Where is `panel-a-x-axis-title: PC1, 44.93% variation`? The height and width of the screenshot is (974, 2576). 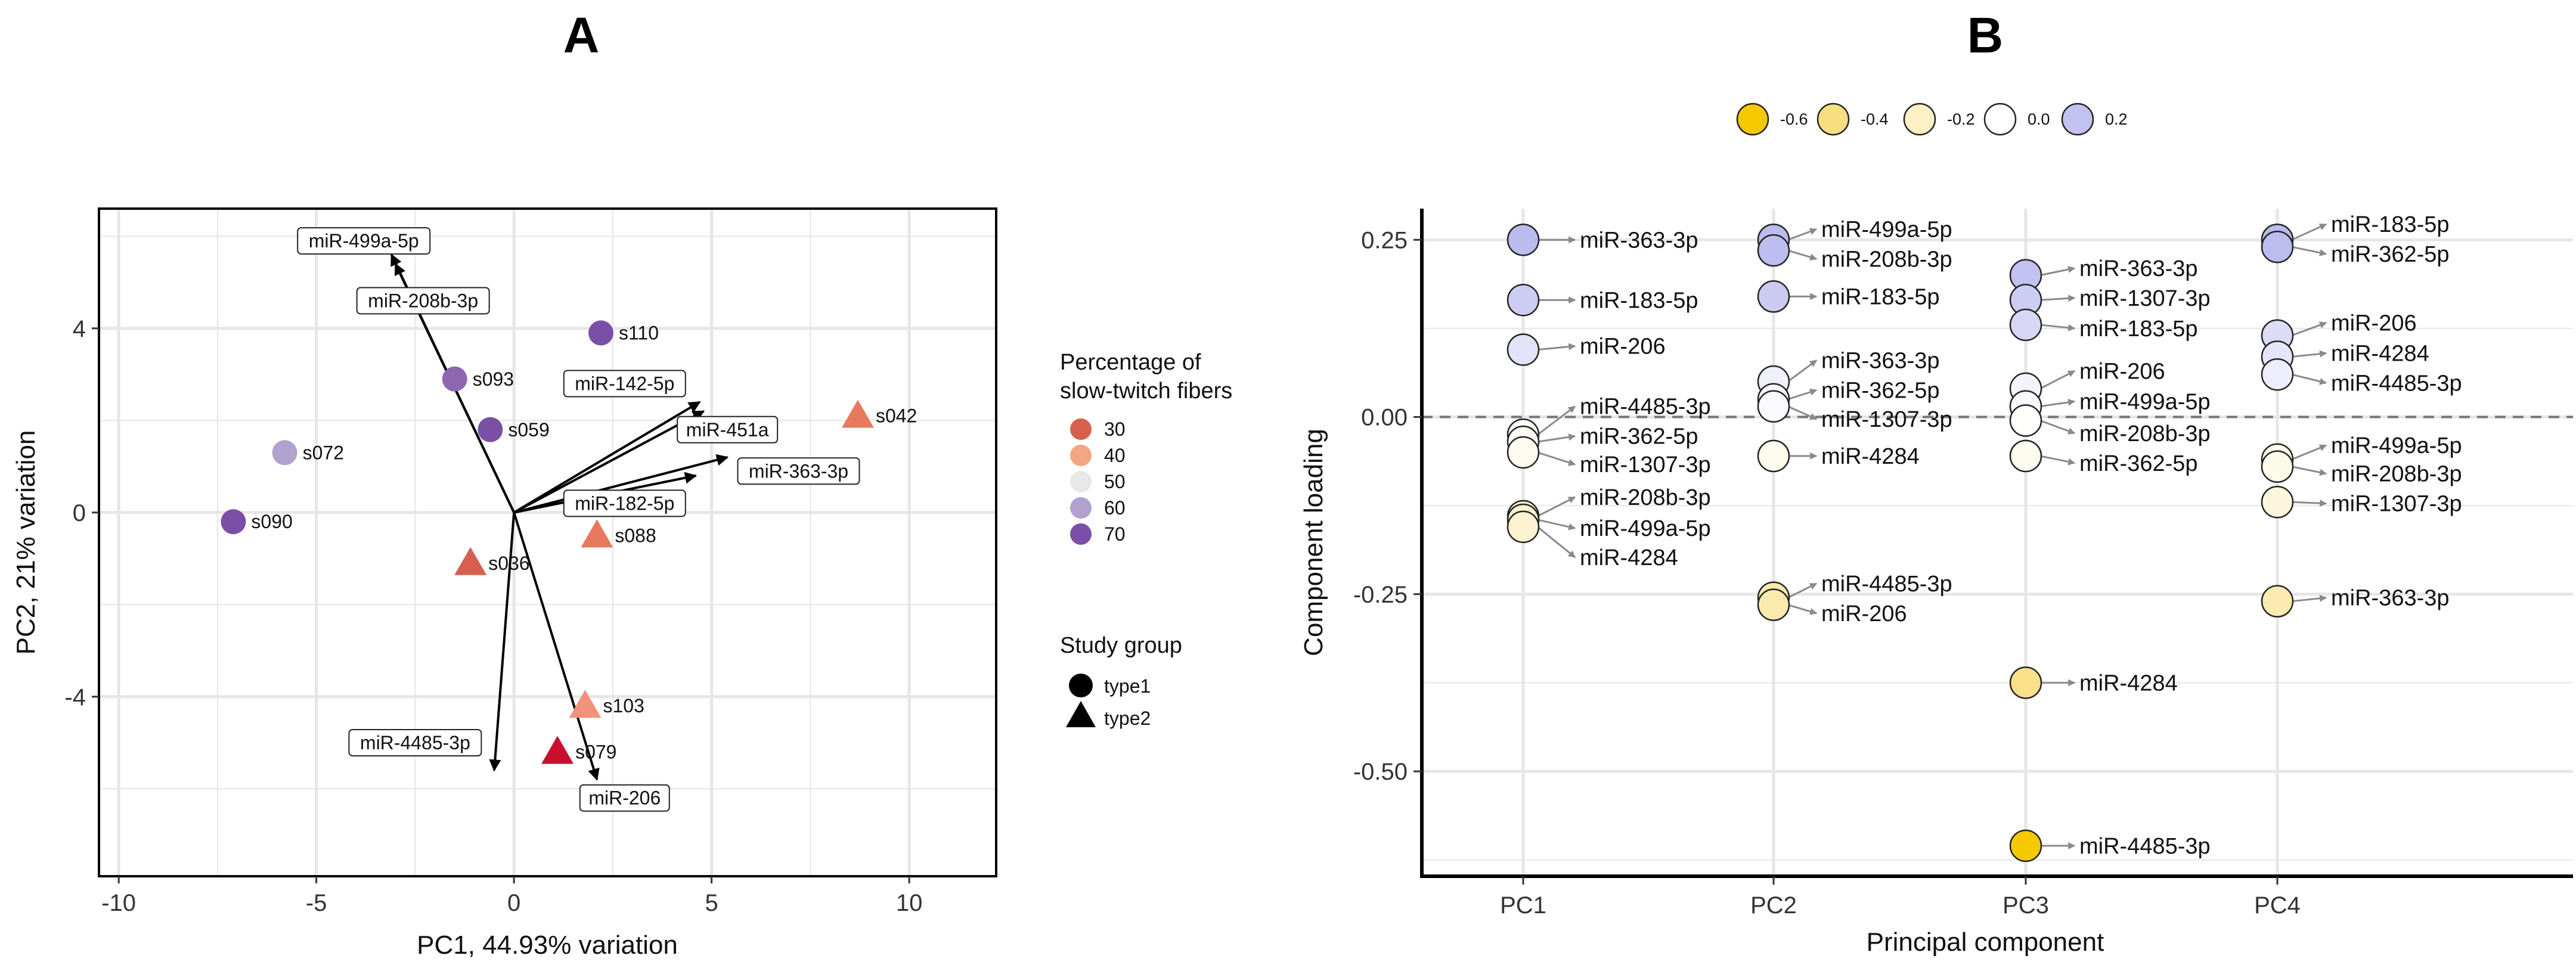
panel-a-x-axis-title: PC1, 44.93% variation is located at coordinates (547, 945).